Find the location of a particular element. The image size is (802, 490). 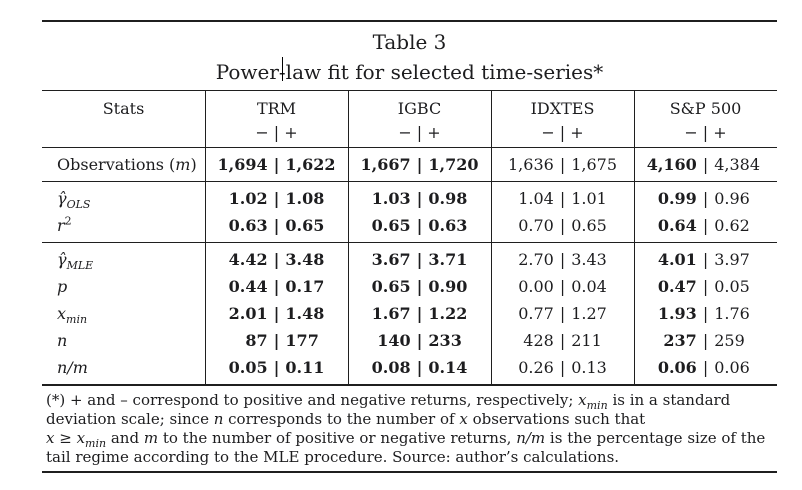

value-cell: 1.04 | 1.01 is located at coordinates (562, 198).